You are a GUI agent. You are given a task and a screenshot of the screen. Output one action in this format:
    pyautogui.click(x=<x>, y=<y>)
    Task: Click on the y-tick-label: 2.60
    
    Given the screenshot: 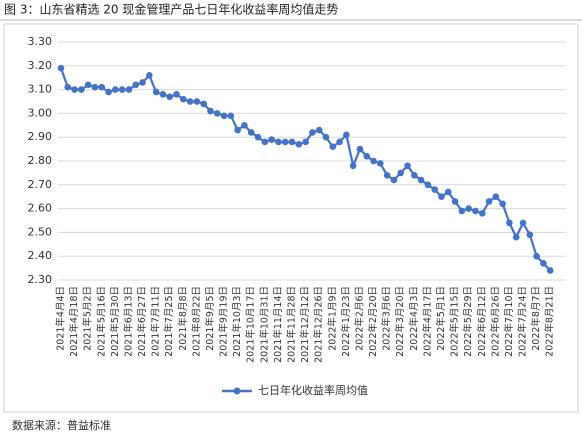 What is the action you would take?
    pyautogui.click(x=40, y=208)
    